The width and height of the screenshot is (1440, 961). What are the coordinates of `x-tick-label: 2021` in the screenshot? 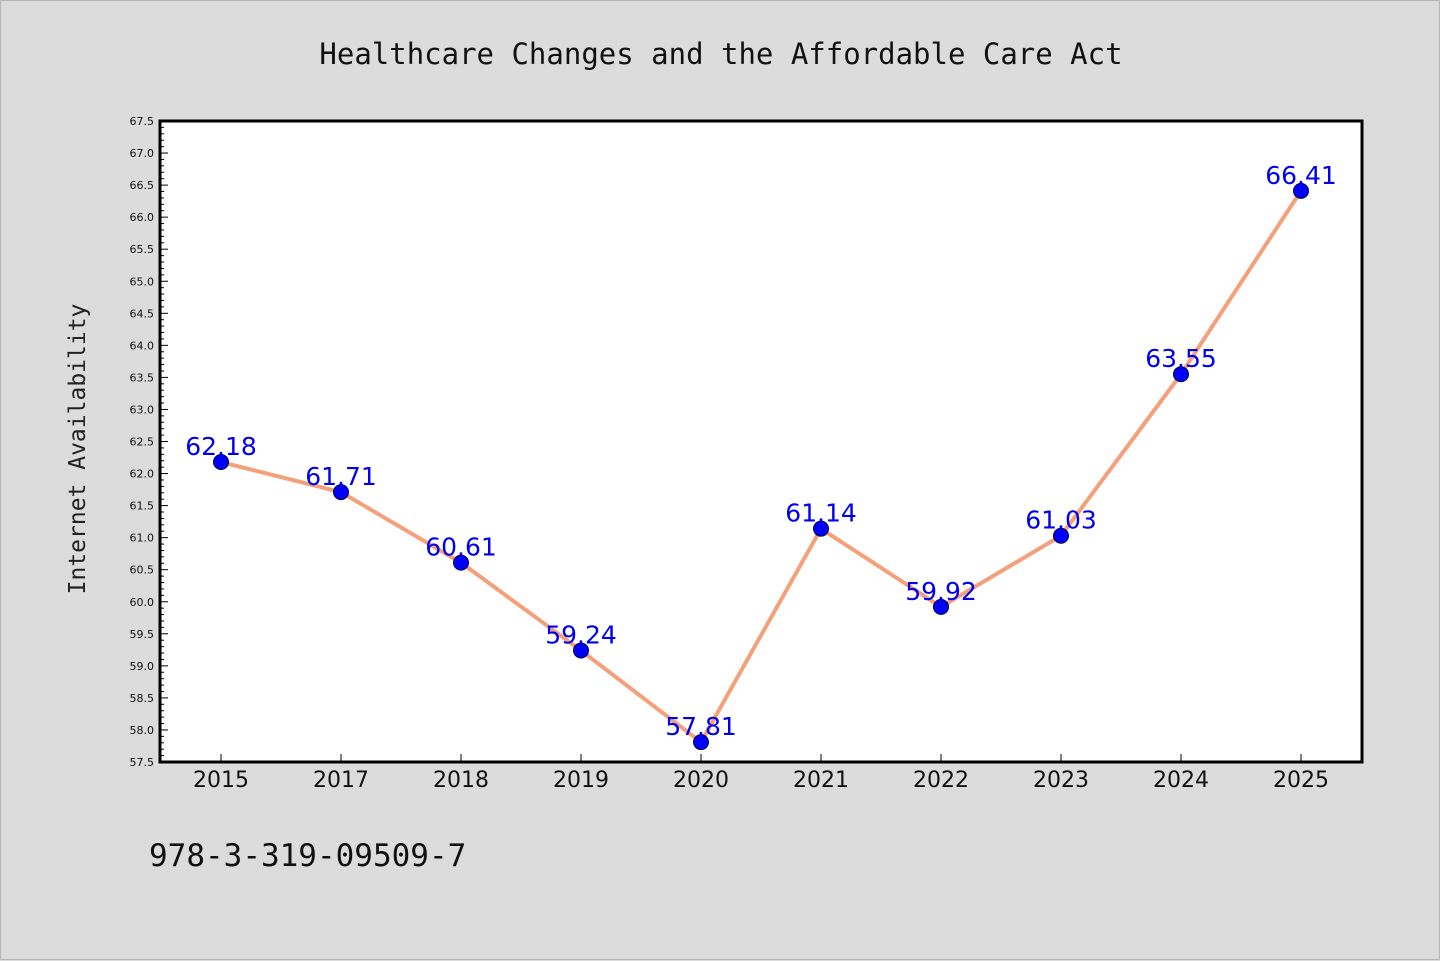 It's located at (821, 780).